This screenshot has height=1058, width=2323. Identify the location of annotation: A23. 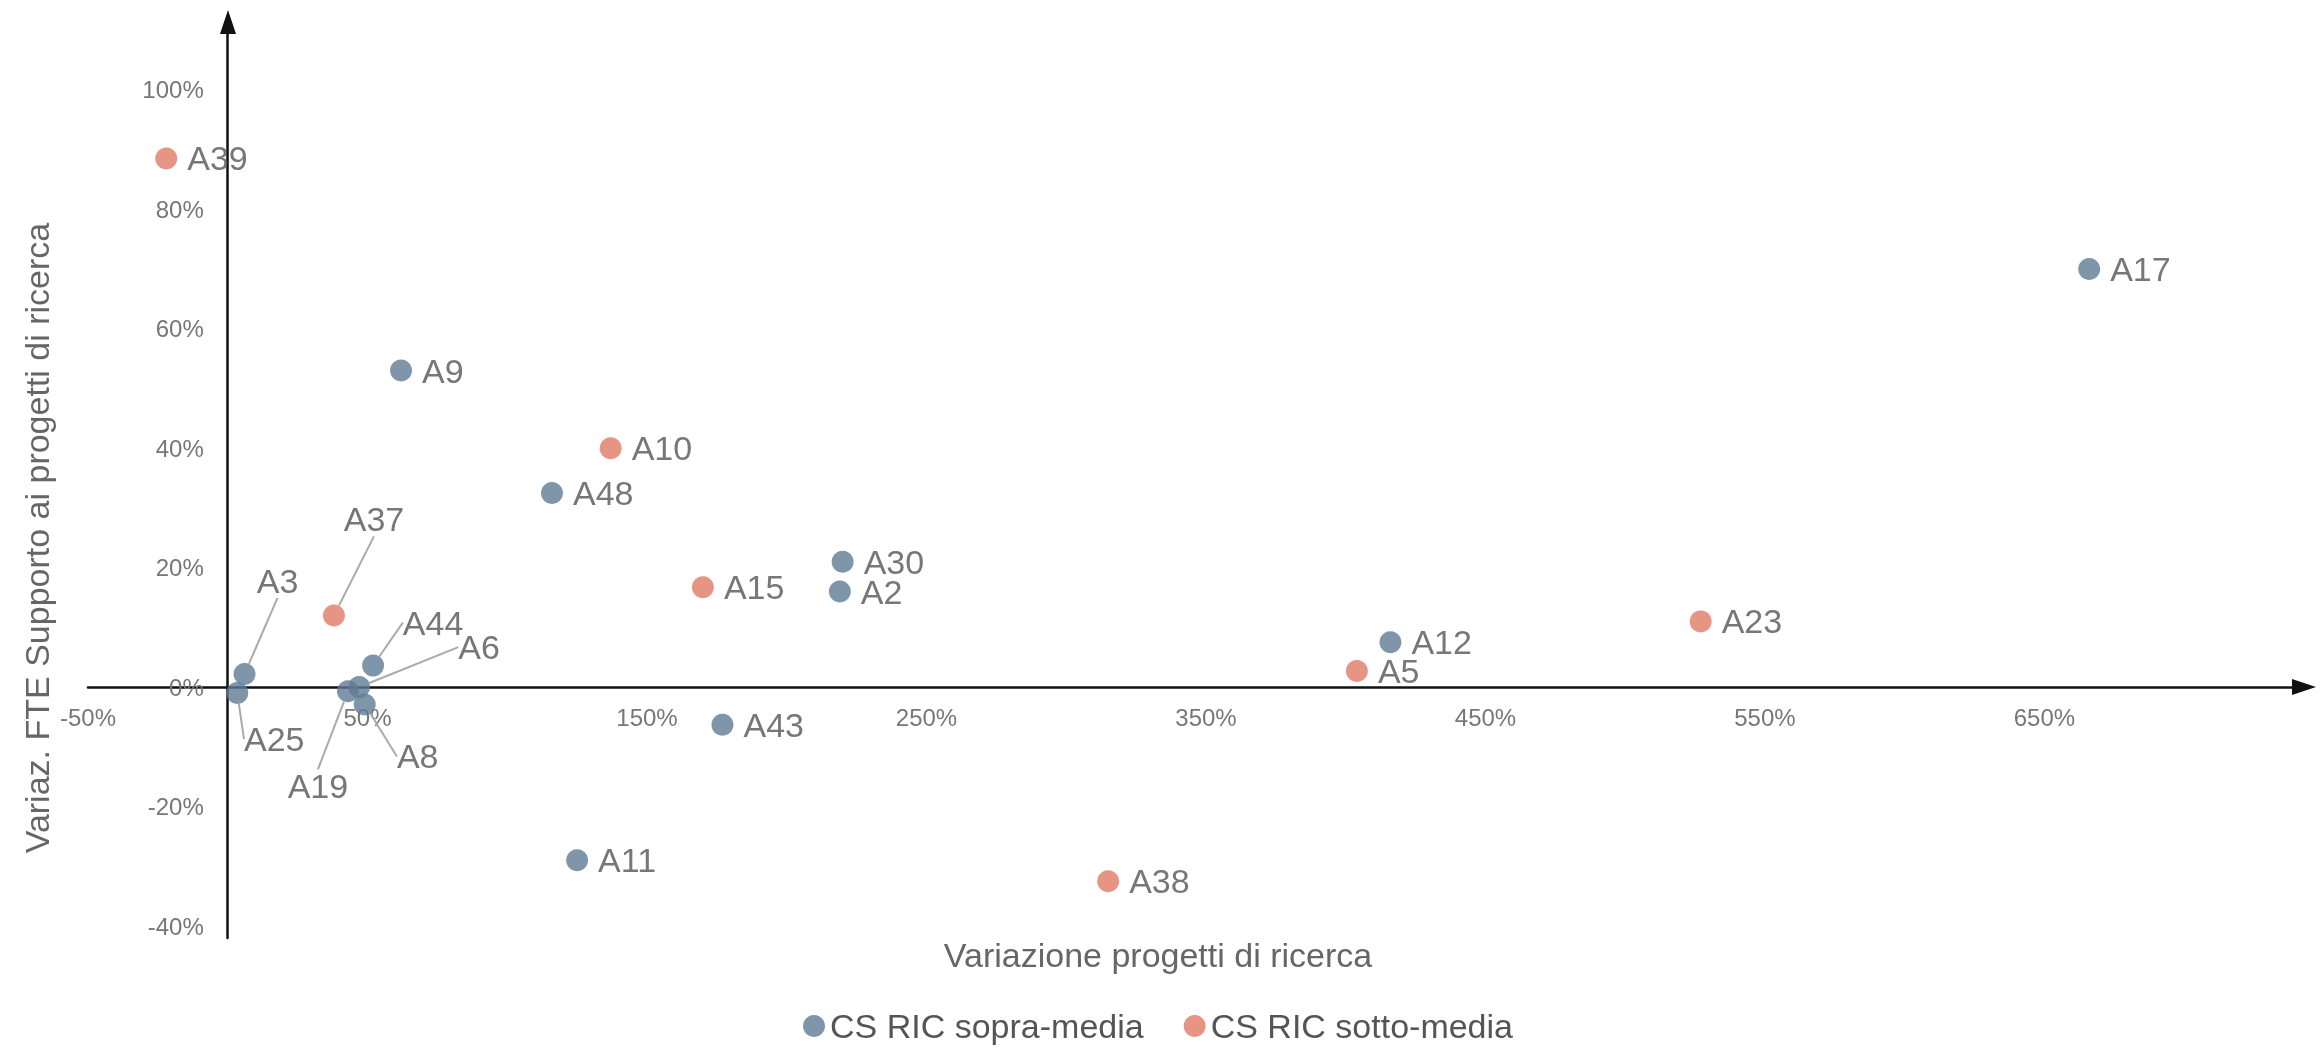
(1752, 621).